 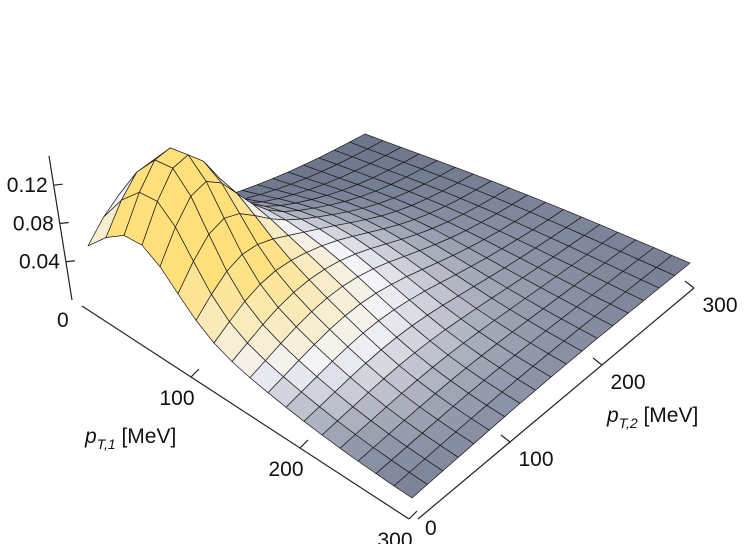 I want to click on y-axis-label: pT,2 [MeV], so click(x=652, y=417).